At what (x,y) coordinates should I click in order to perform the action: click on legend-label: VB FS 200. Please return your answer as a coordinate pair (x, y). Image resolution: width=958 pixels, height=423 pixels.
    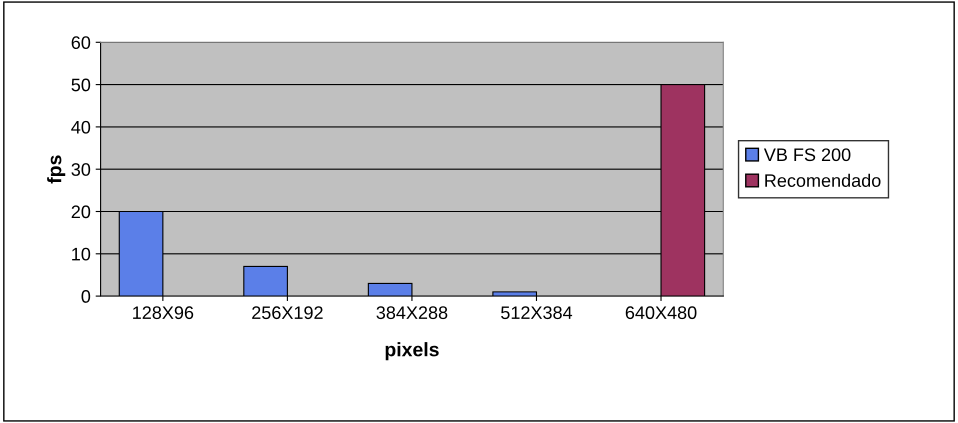
    Looking at the image, I should click on (807, 155).